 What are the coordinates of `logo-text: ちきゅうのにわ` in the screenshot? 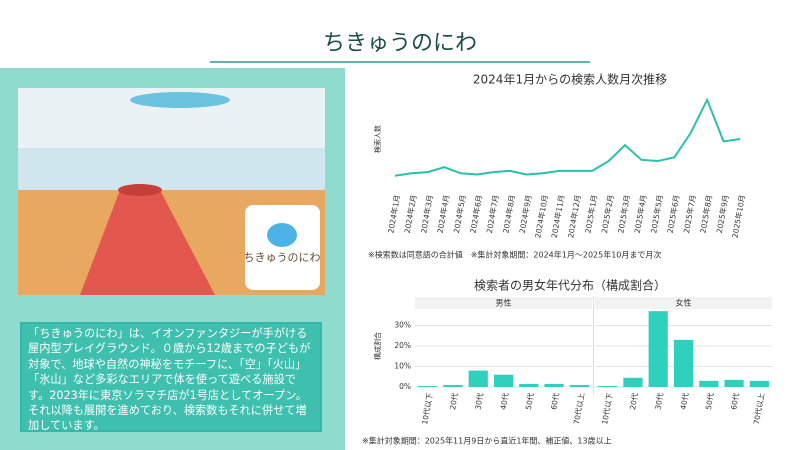 It's located at (282, 257).